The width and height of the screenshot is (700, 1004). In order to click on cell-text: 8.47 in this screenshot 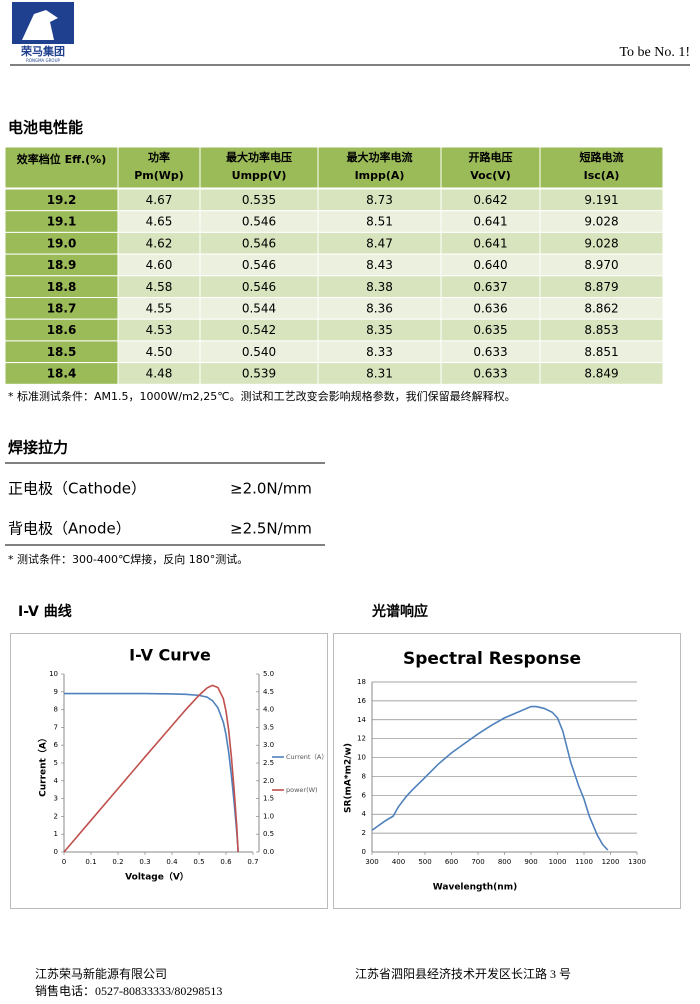, I will do `click(379, 243)`.